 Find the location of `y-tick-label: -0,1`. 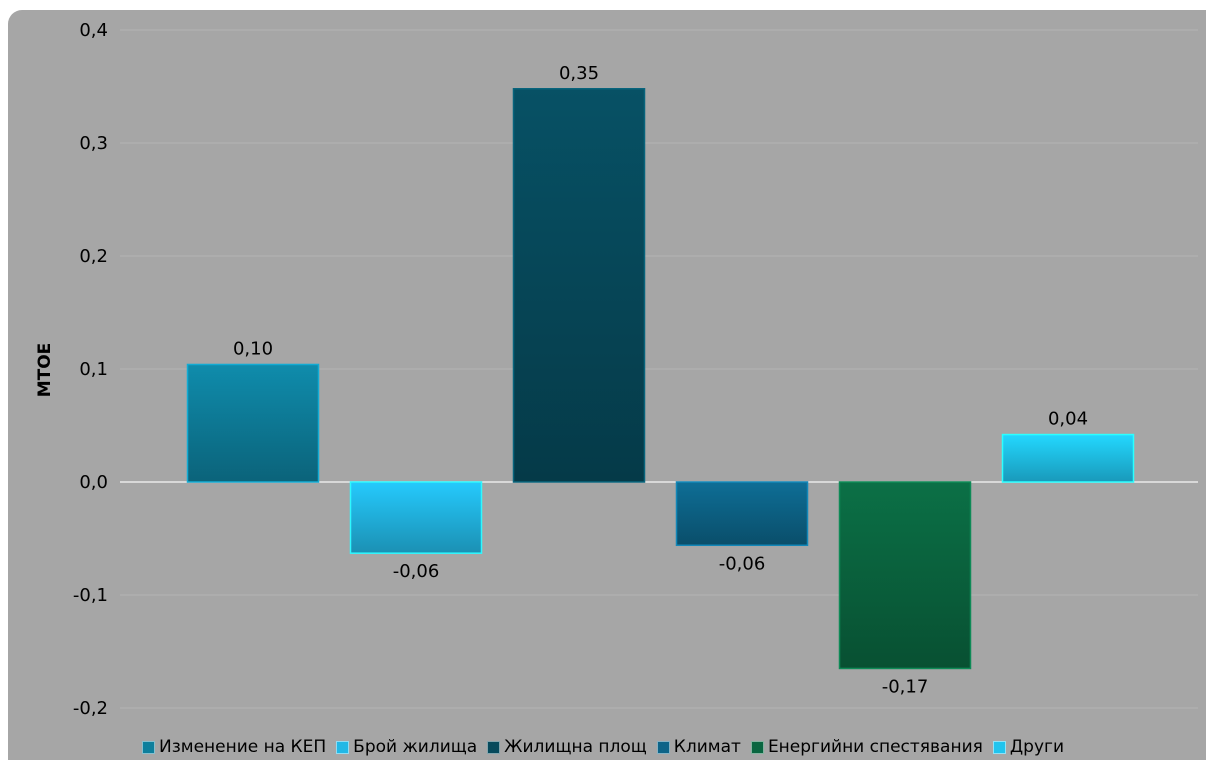

y-tick-label: -0,1 is located at coordinates (90, 595).